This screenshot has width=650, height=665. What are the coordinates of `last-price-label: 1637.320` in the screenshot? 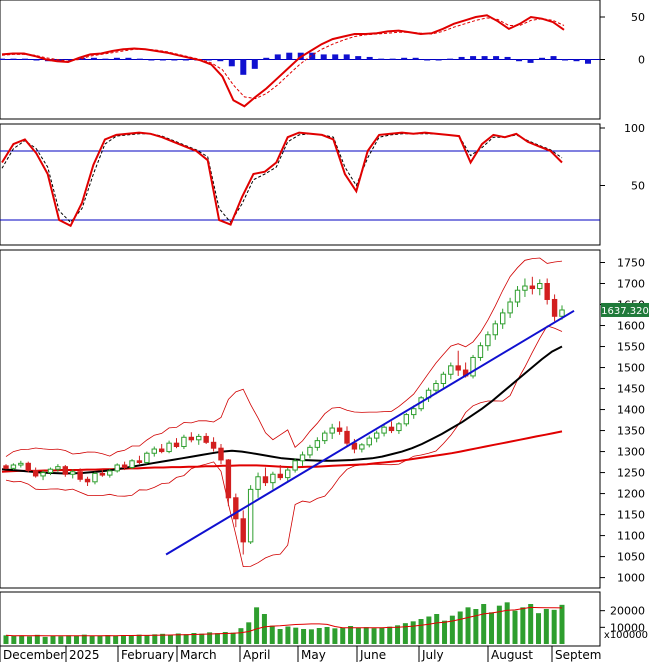 It's located at (625, 311).